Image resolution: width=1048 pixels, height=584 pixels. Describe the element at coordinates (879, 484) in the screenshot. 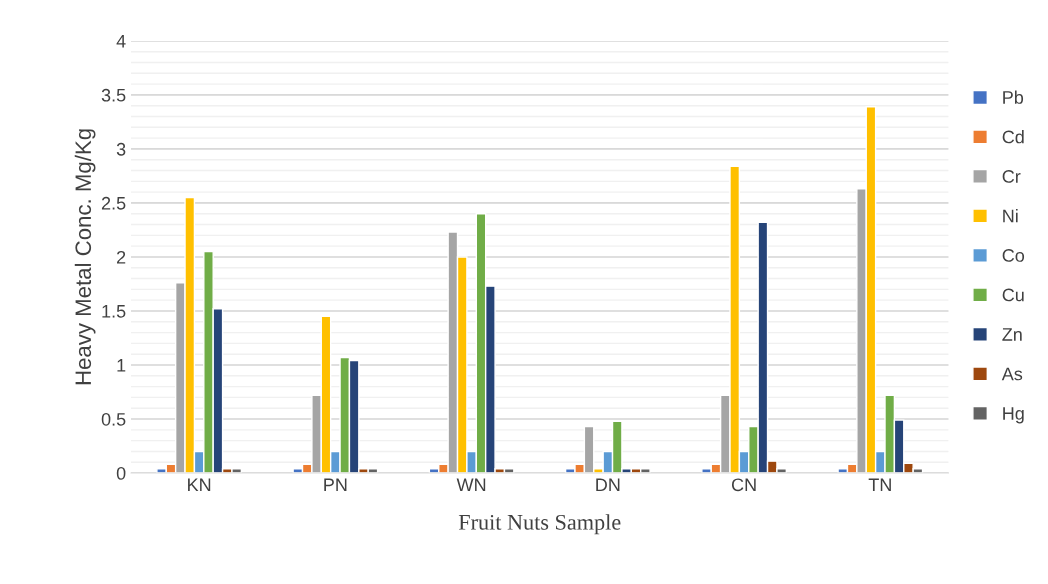

I see `x-tick-label: TN` at that location.